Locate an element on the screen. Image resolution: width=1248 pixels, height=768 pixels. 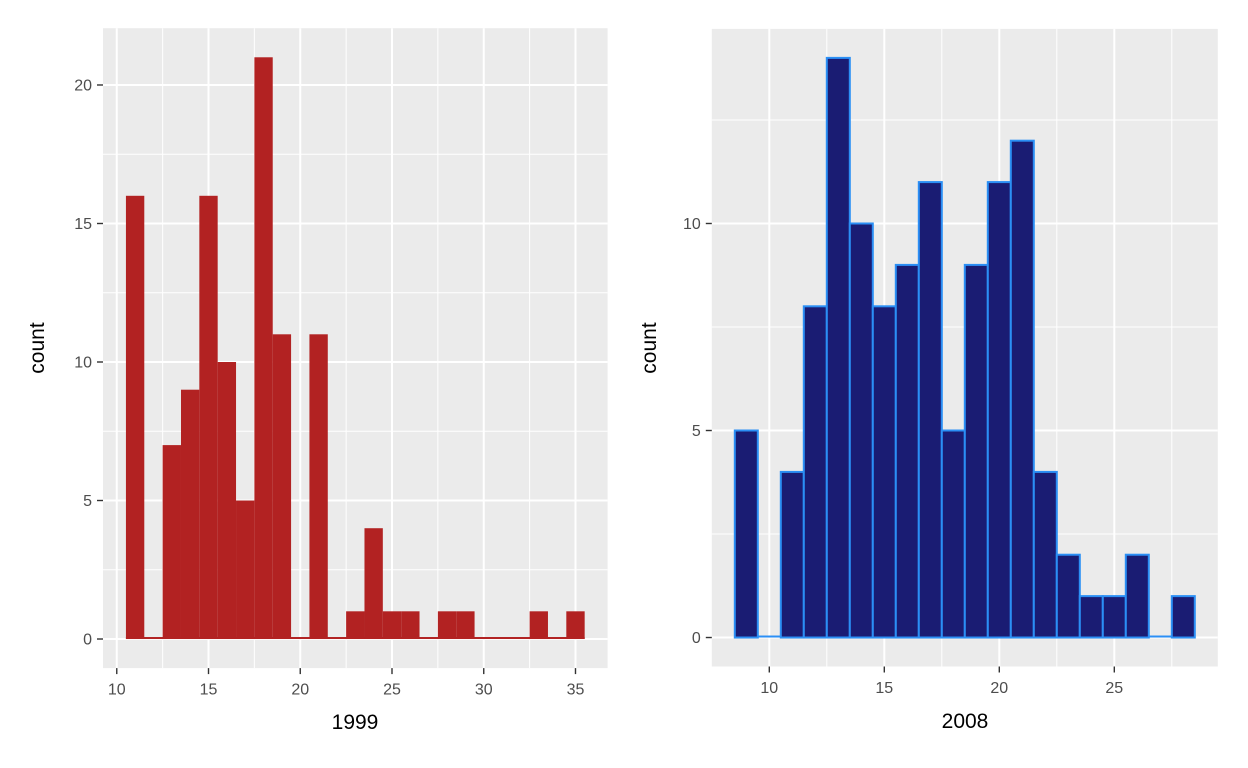
y-tick-label: 20 is located at coordinates (83, 85).